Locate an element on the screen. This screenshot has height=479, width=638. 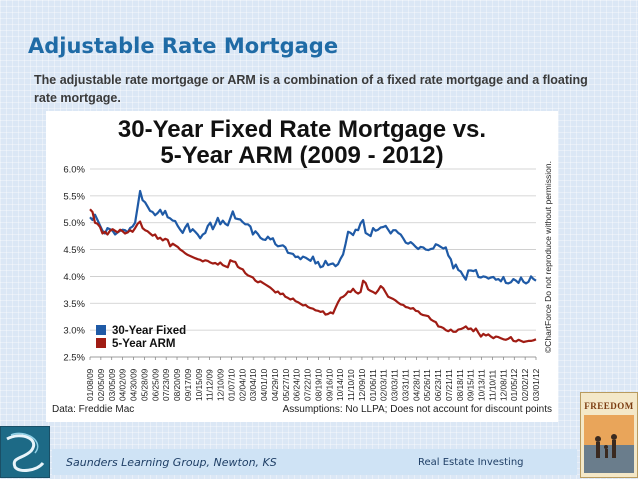
x-tick-label: 12/10/09 is located at coordinates (221, 384).